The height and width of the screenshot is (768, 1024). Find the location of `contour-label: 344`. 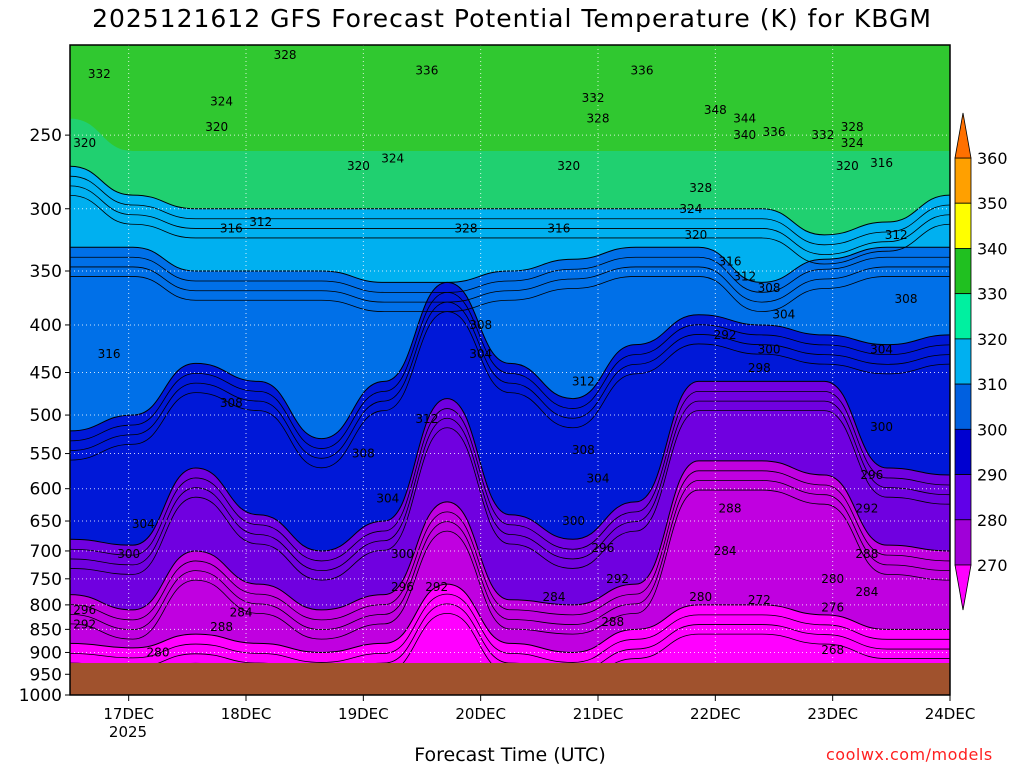

contour-label: 344 is located at coordinates (744, 119).